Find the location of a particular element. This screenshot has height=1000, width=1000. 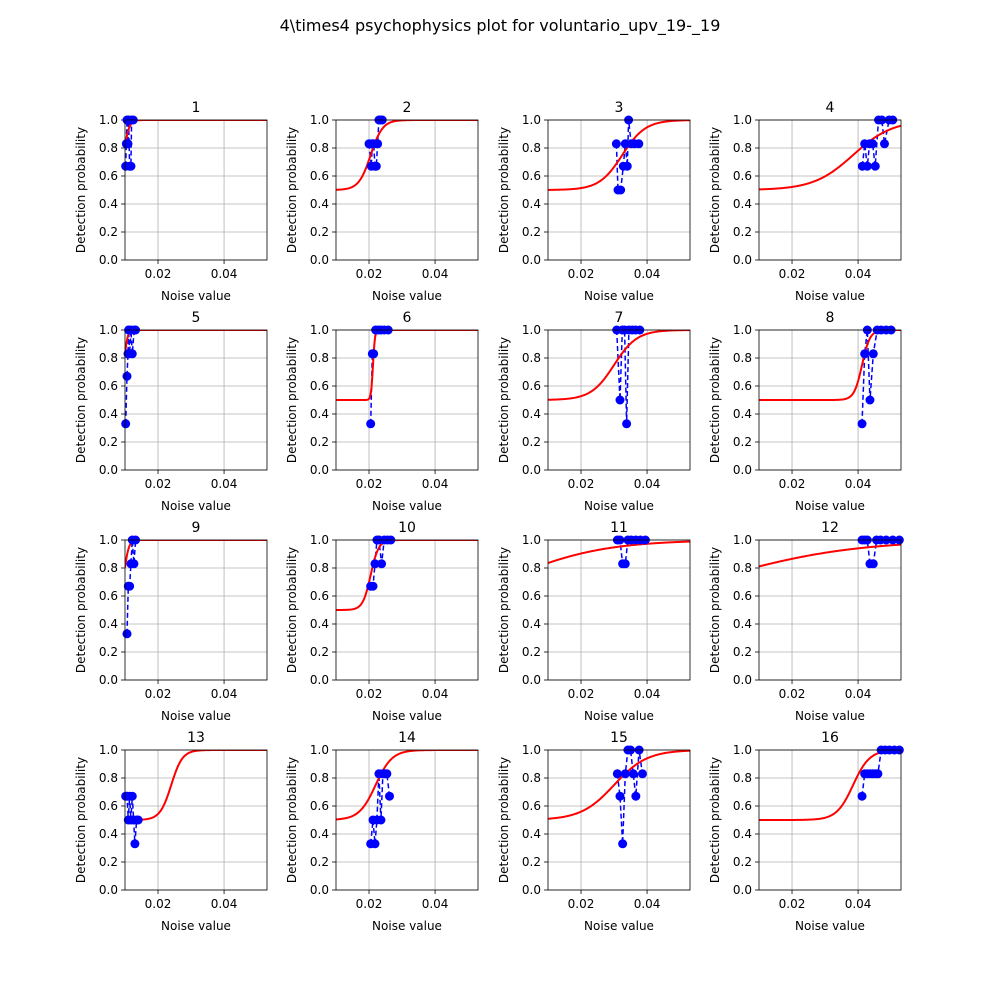

subplot-title: 6 is located at coordinates (407, 318).